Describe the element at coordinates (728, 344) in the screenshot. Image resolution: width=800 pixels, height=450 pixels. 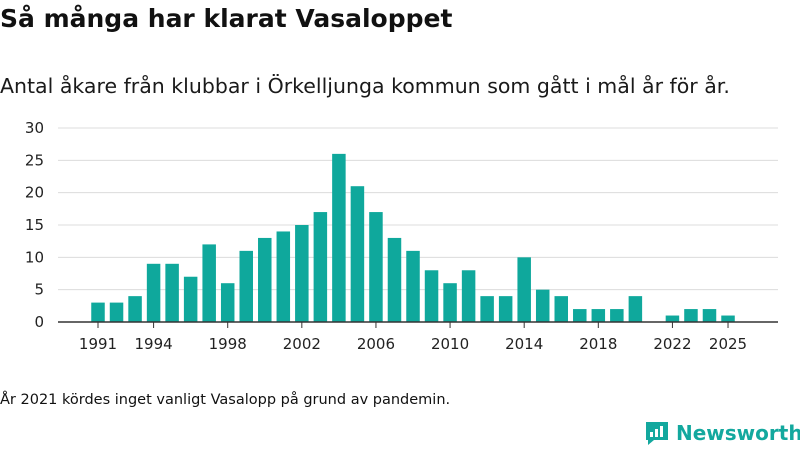
I see `x-tick-label: 2025` at that location.